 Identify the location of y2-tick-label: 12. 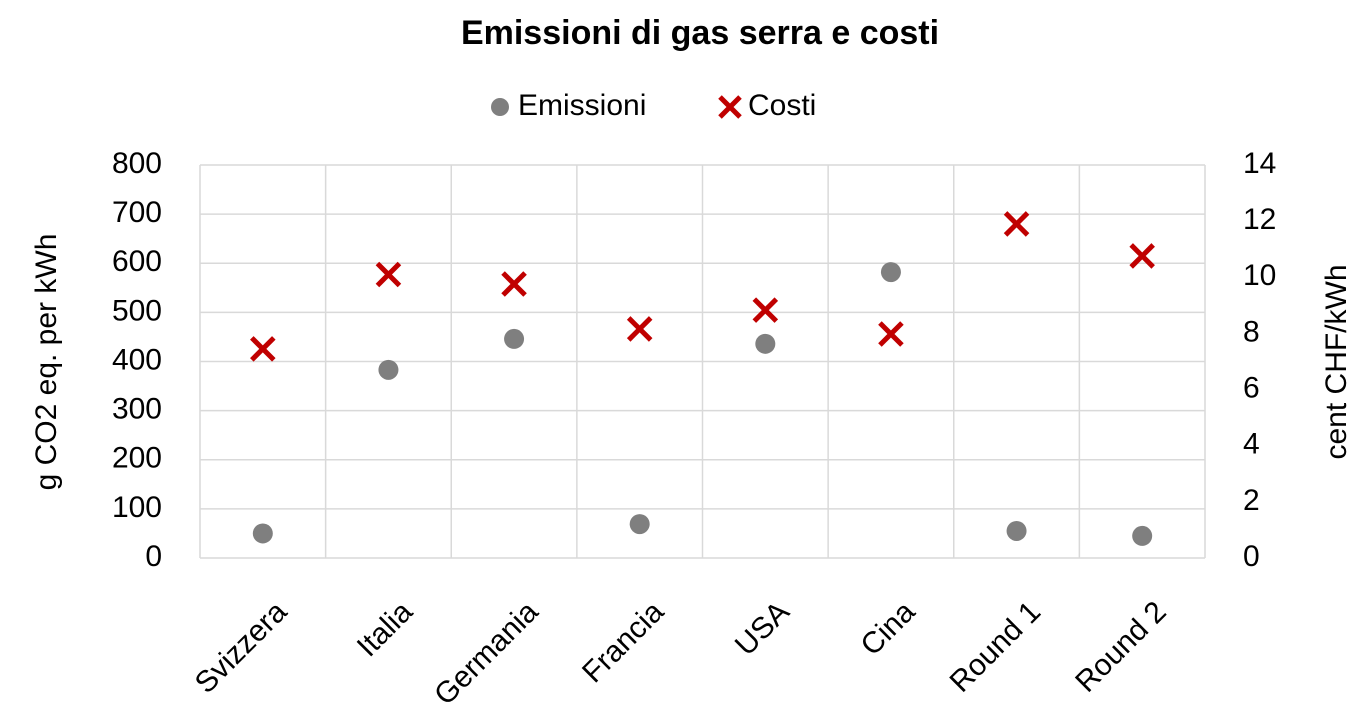
(1259, 219).